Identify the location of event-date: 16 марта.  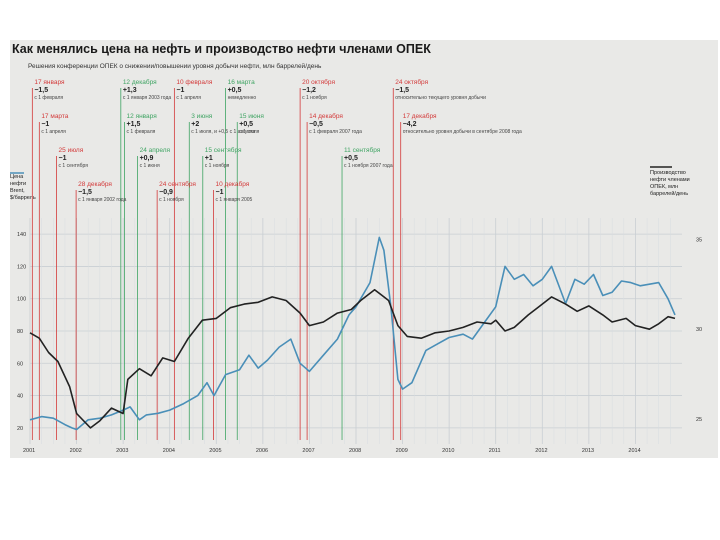
(241, 82).